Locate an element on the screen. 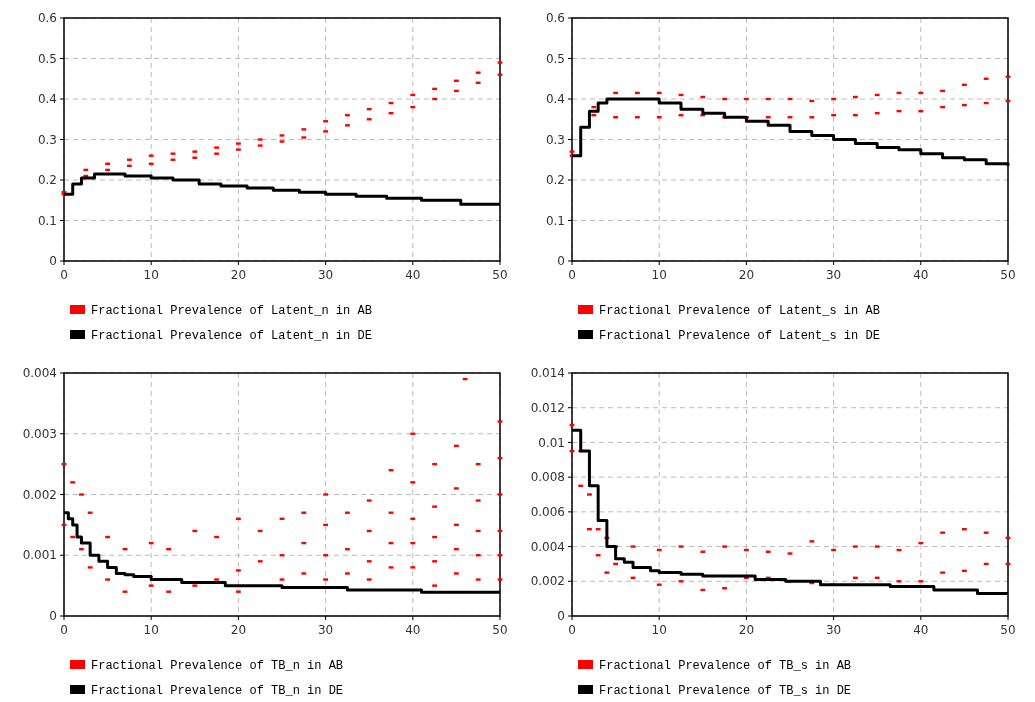 The image size is (1035, 702). y-tick-label: 0.003 is located at coordinates (39, 433).